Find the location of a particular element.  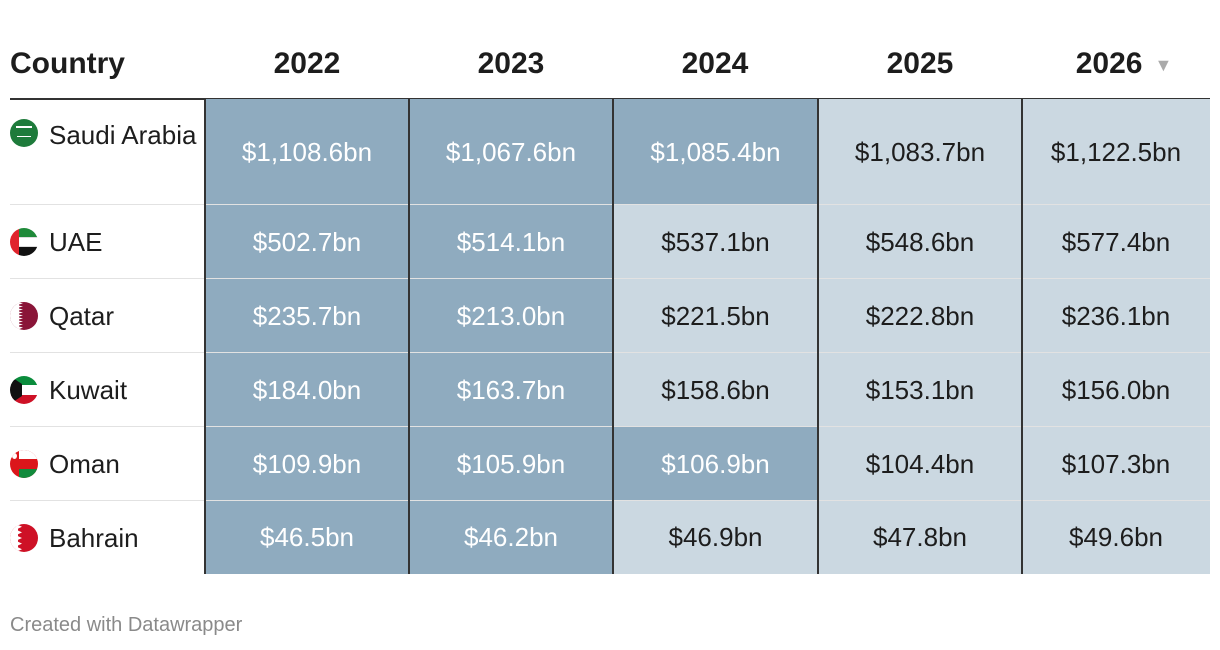

value-cell-2025: $222.8bn is located at coordinates (920, 316).